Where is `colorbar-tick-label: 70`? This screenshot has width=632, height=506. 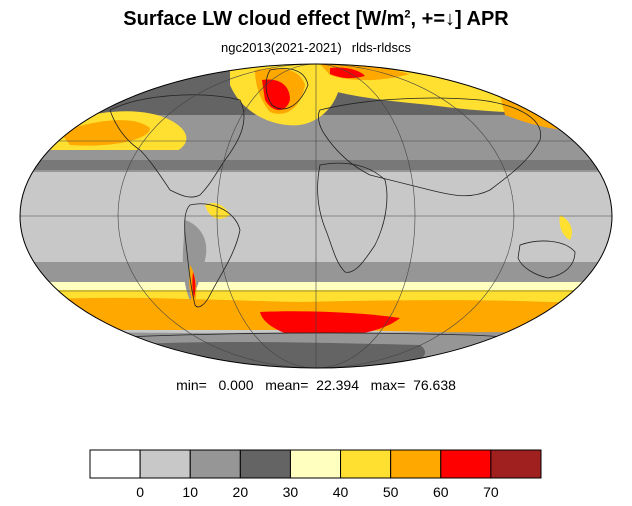
colorbar-tick-label: 70 is located at coordinates (491, 492).